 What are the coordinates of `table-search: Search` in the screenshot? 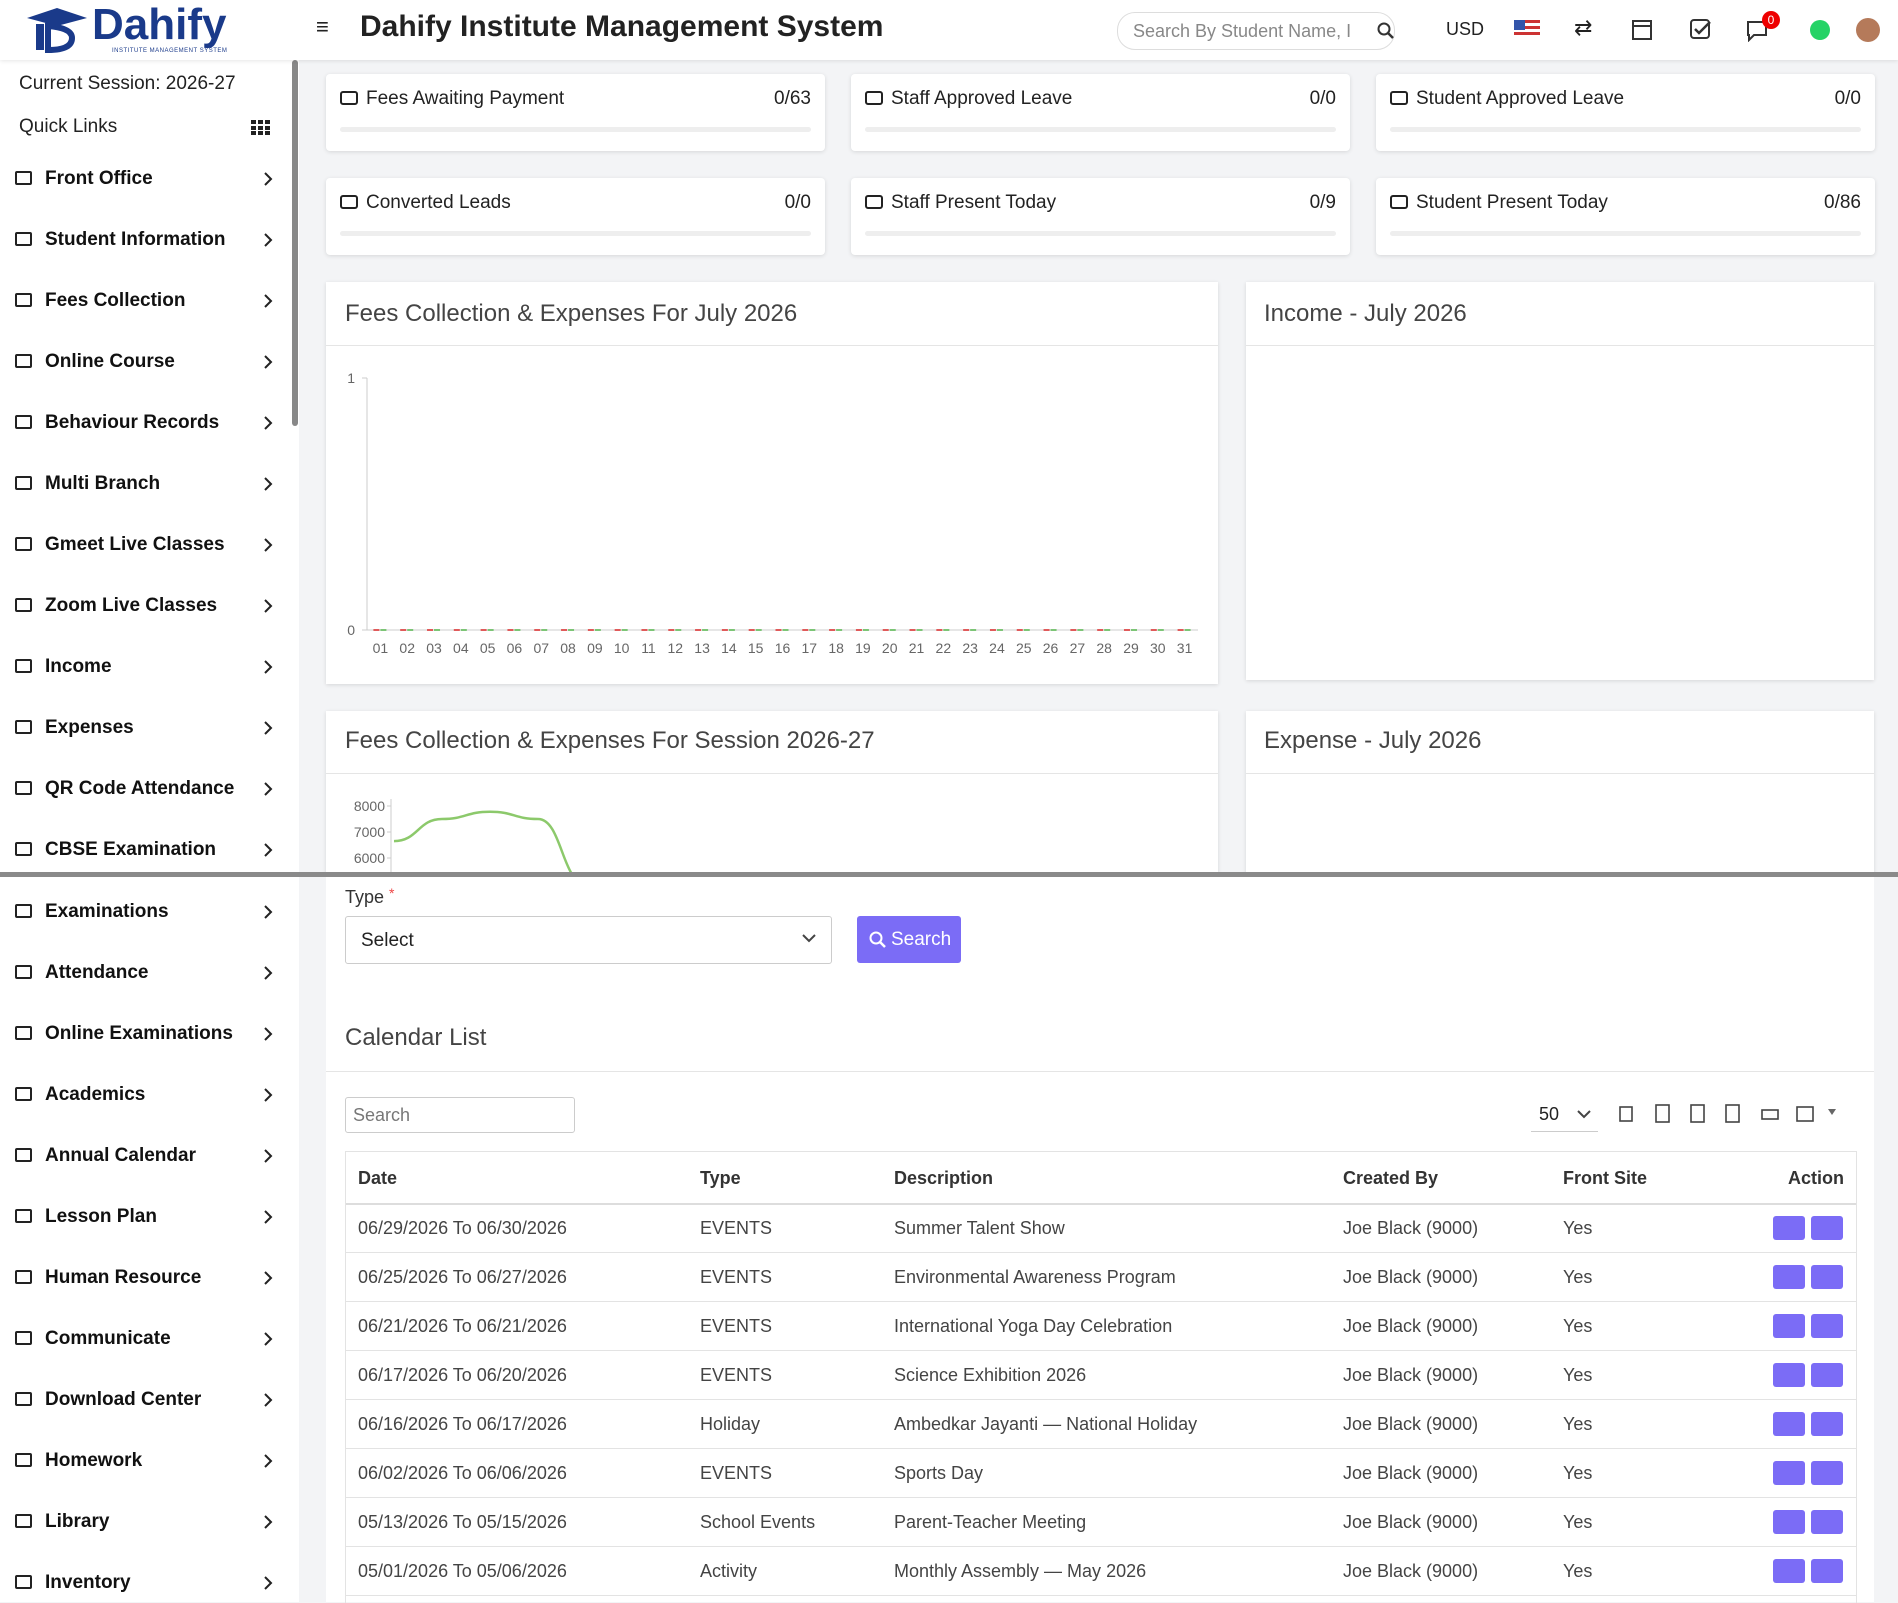 It's located at (460, 1115).